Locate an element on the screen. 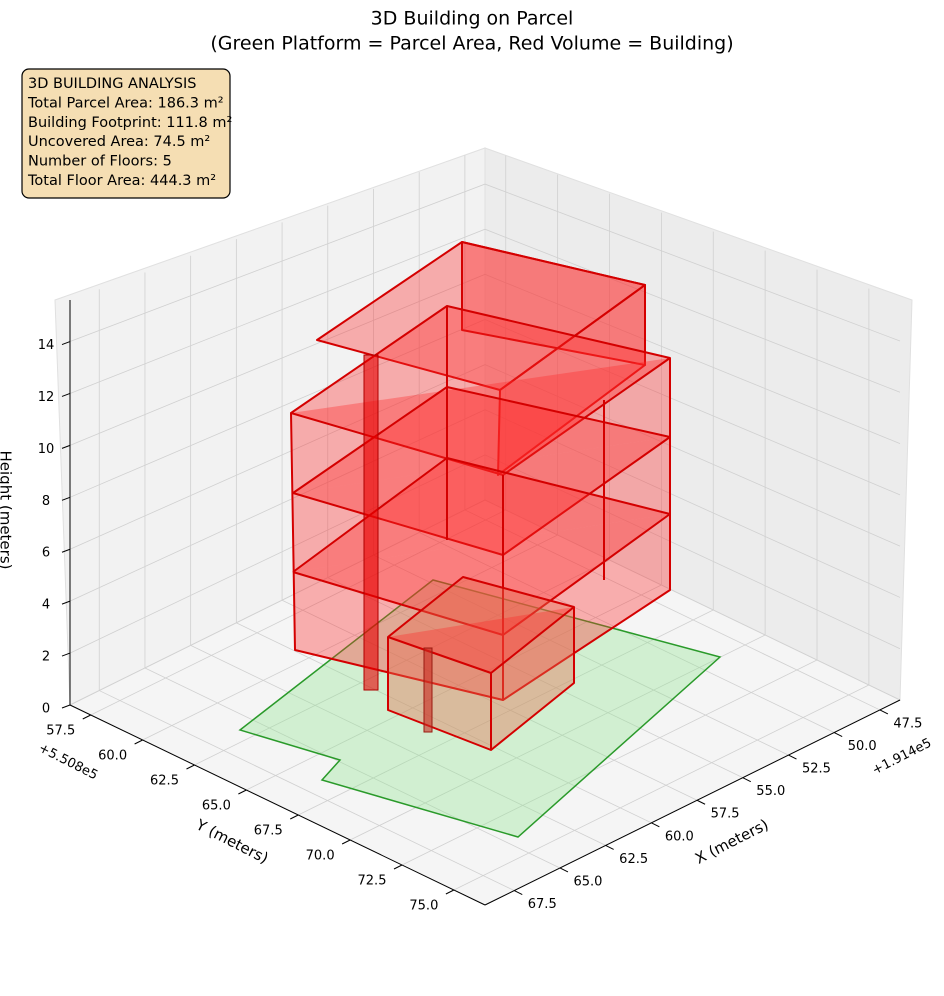 This screenshot has width=944, height=996. annotation-line: Total Parcel Area: 186.3 m² is located at coordinates (125, 103).